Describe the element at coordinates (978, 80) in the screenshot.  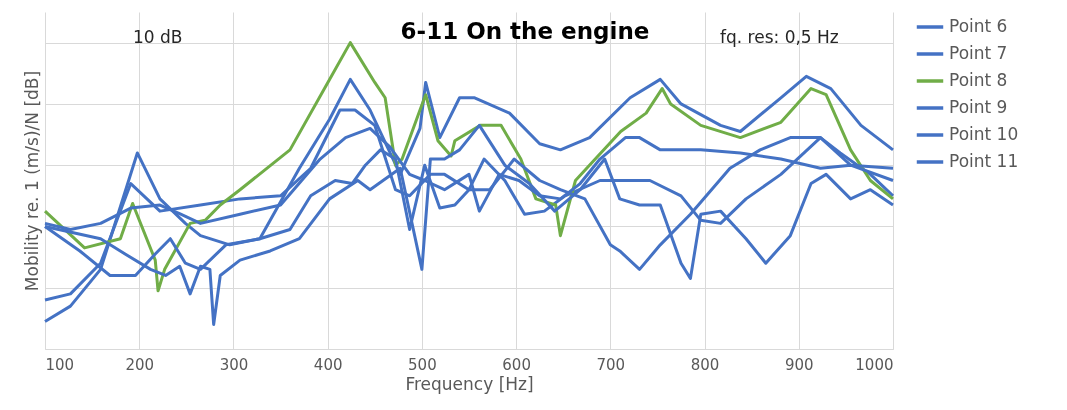
I see `legend-label: Point 8` at that location.